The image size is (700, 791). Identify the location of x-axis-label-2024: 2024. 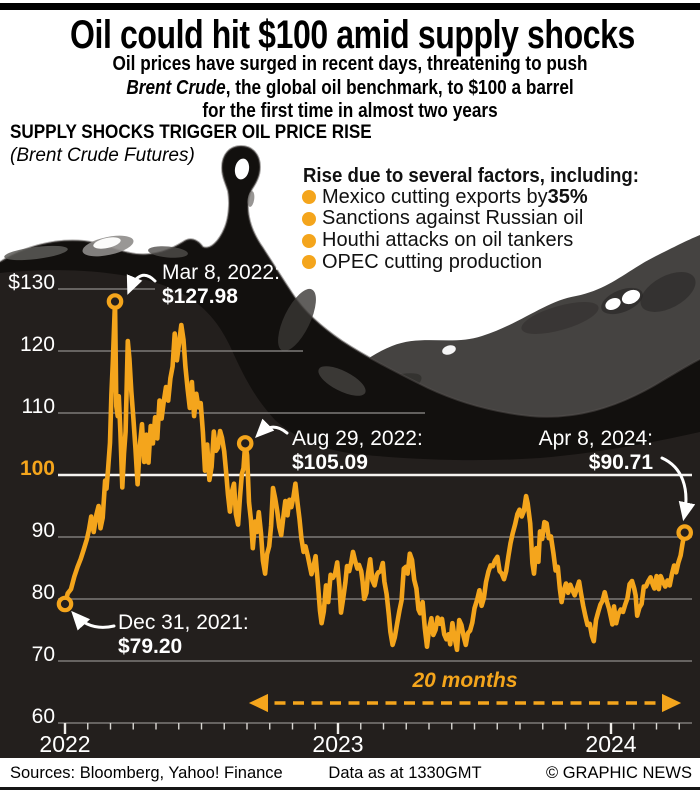
(611, 744).